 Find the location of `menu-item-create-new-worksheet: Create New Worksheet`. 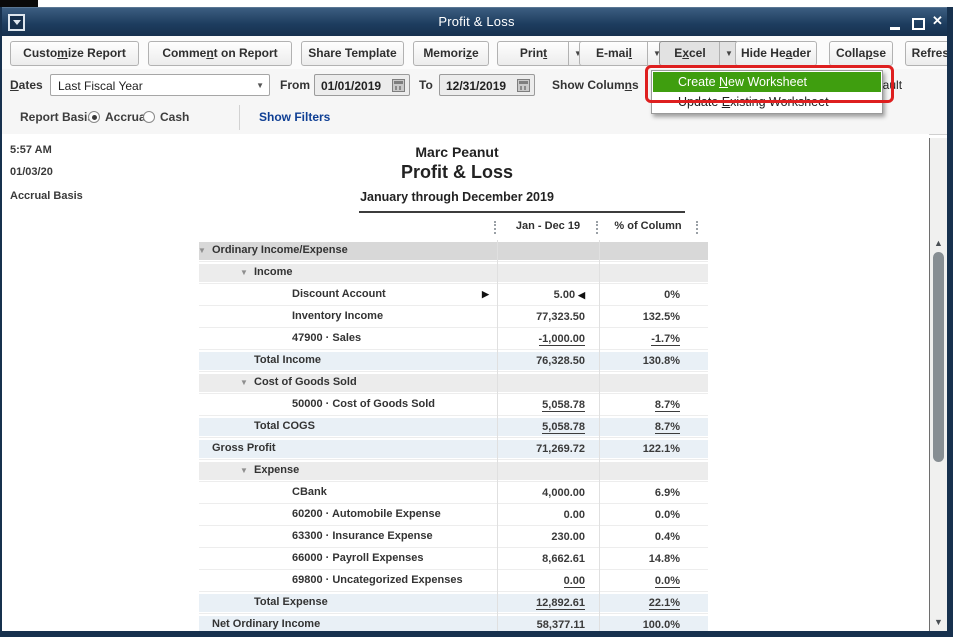

menu-item-create-new-worksheet: Create New Worksheet is located at coordinates (767, 82).